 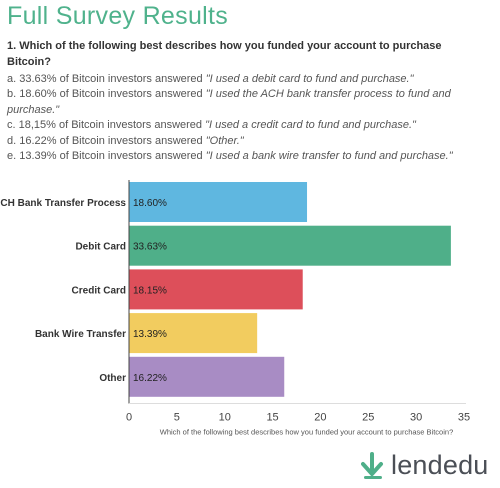 What do you see at coordinates (129, 418) in the screenshot?
I see `x-tick-label: 0` at bounding box center [129, 418].